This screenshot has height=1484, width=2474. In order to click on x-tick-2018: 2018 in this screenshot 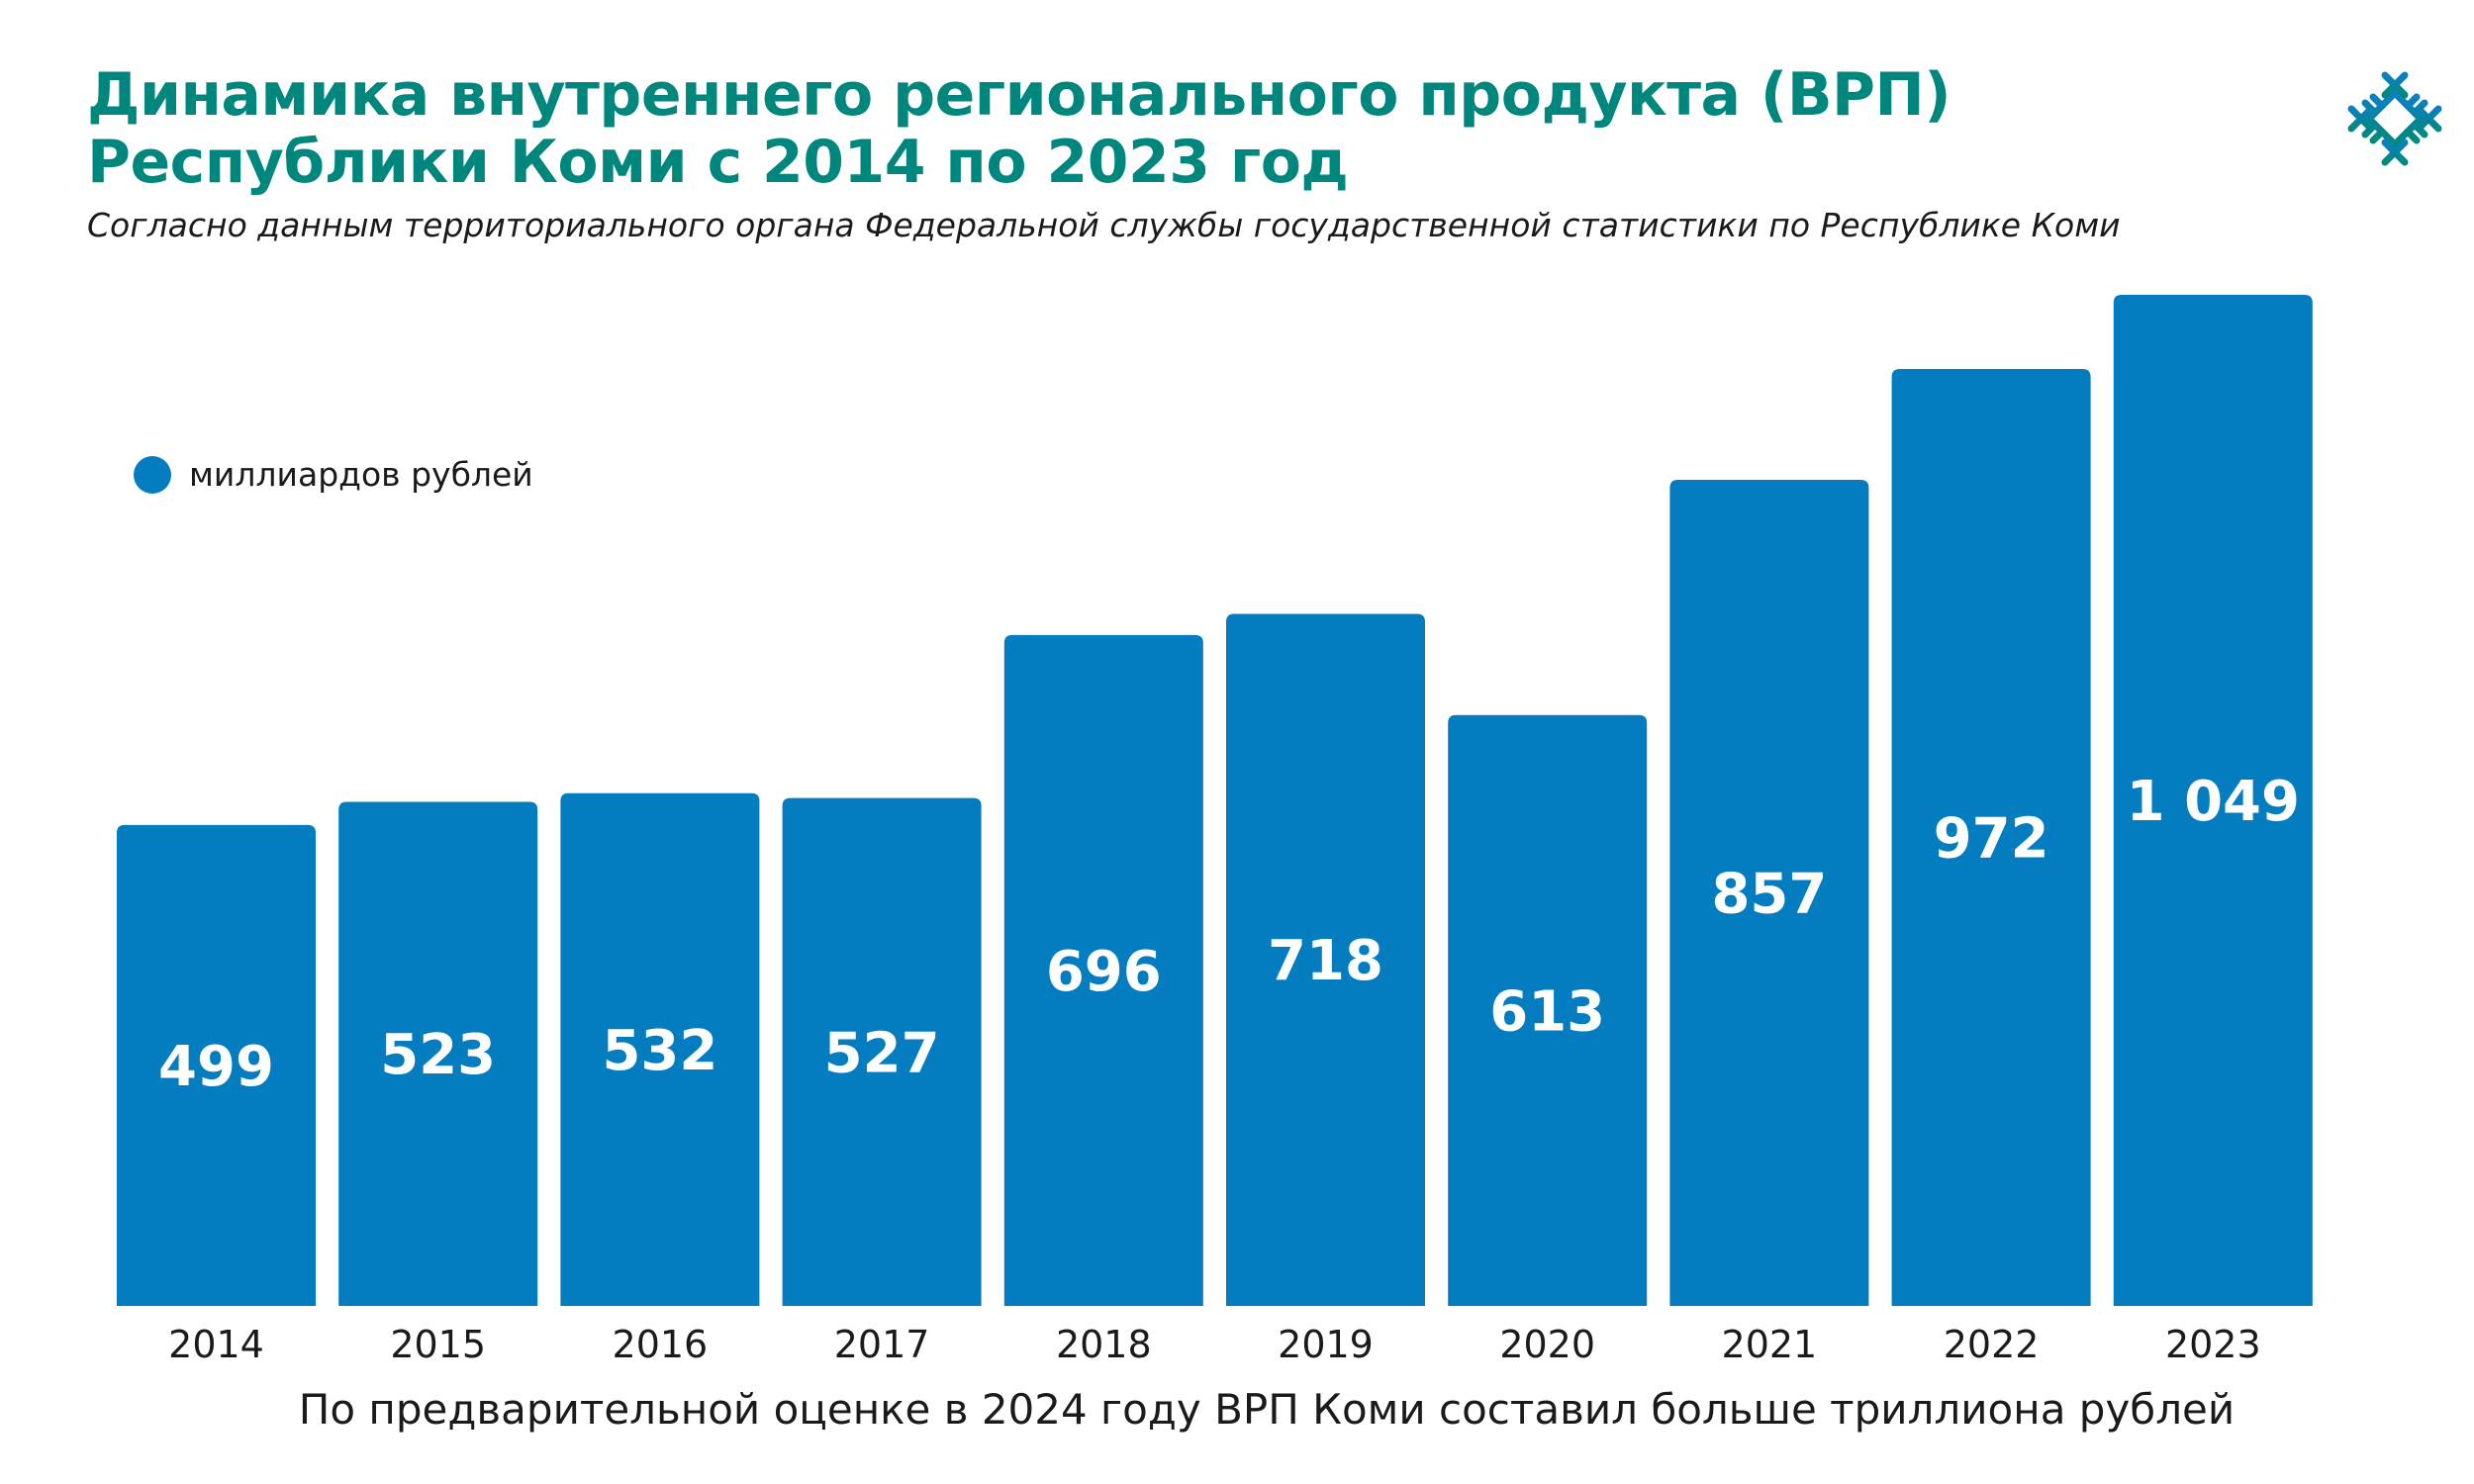, I will do `click(1104, 1344)`.